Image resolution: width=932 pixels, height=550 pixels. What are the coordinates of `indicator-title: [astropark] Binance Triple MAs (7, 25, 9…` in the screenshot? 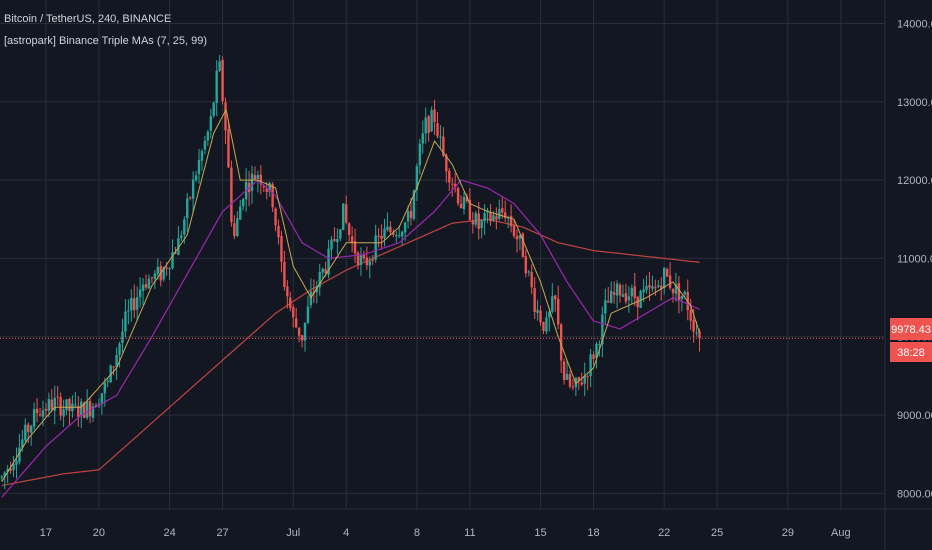 It's located at (105, 41).